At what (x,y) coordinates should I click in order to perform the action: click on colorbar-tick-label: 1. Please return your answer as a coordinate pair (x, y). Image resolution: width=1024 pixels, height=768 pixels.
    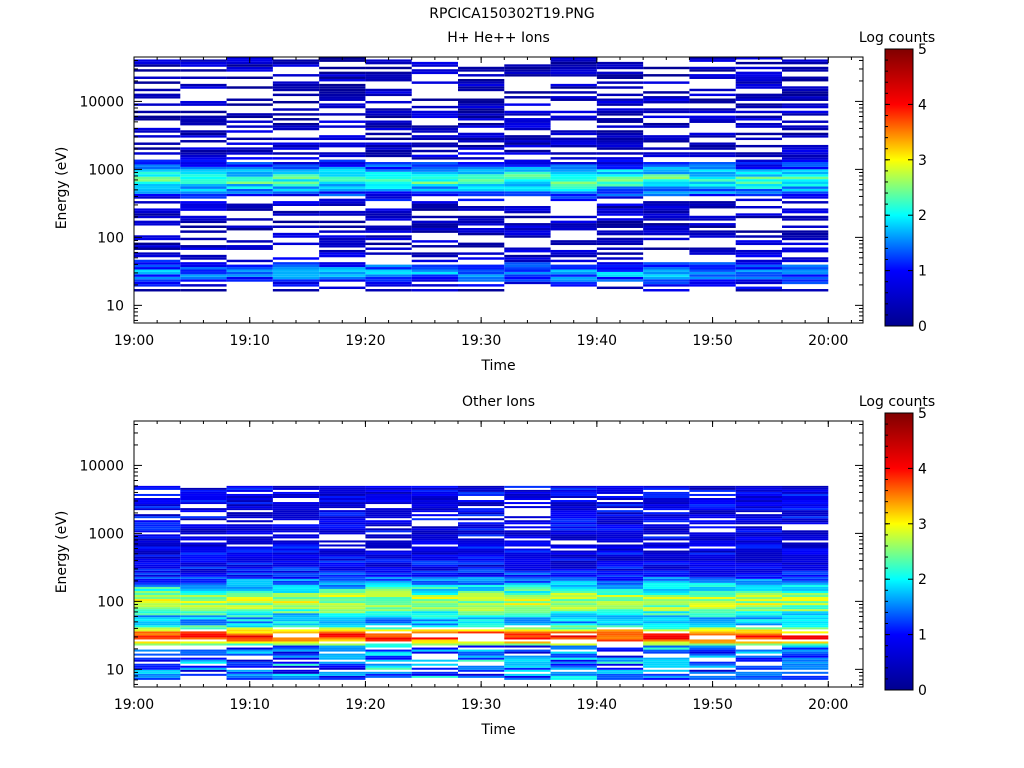
    Looking at the image, I should click on (922, 272).